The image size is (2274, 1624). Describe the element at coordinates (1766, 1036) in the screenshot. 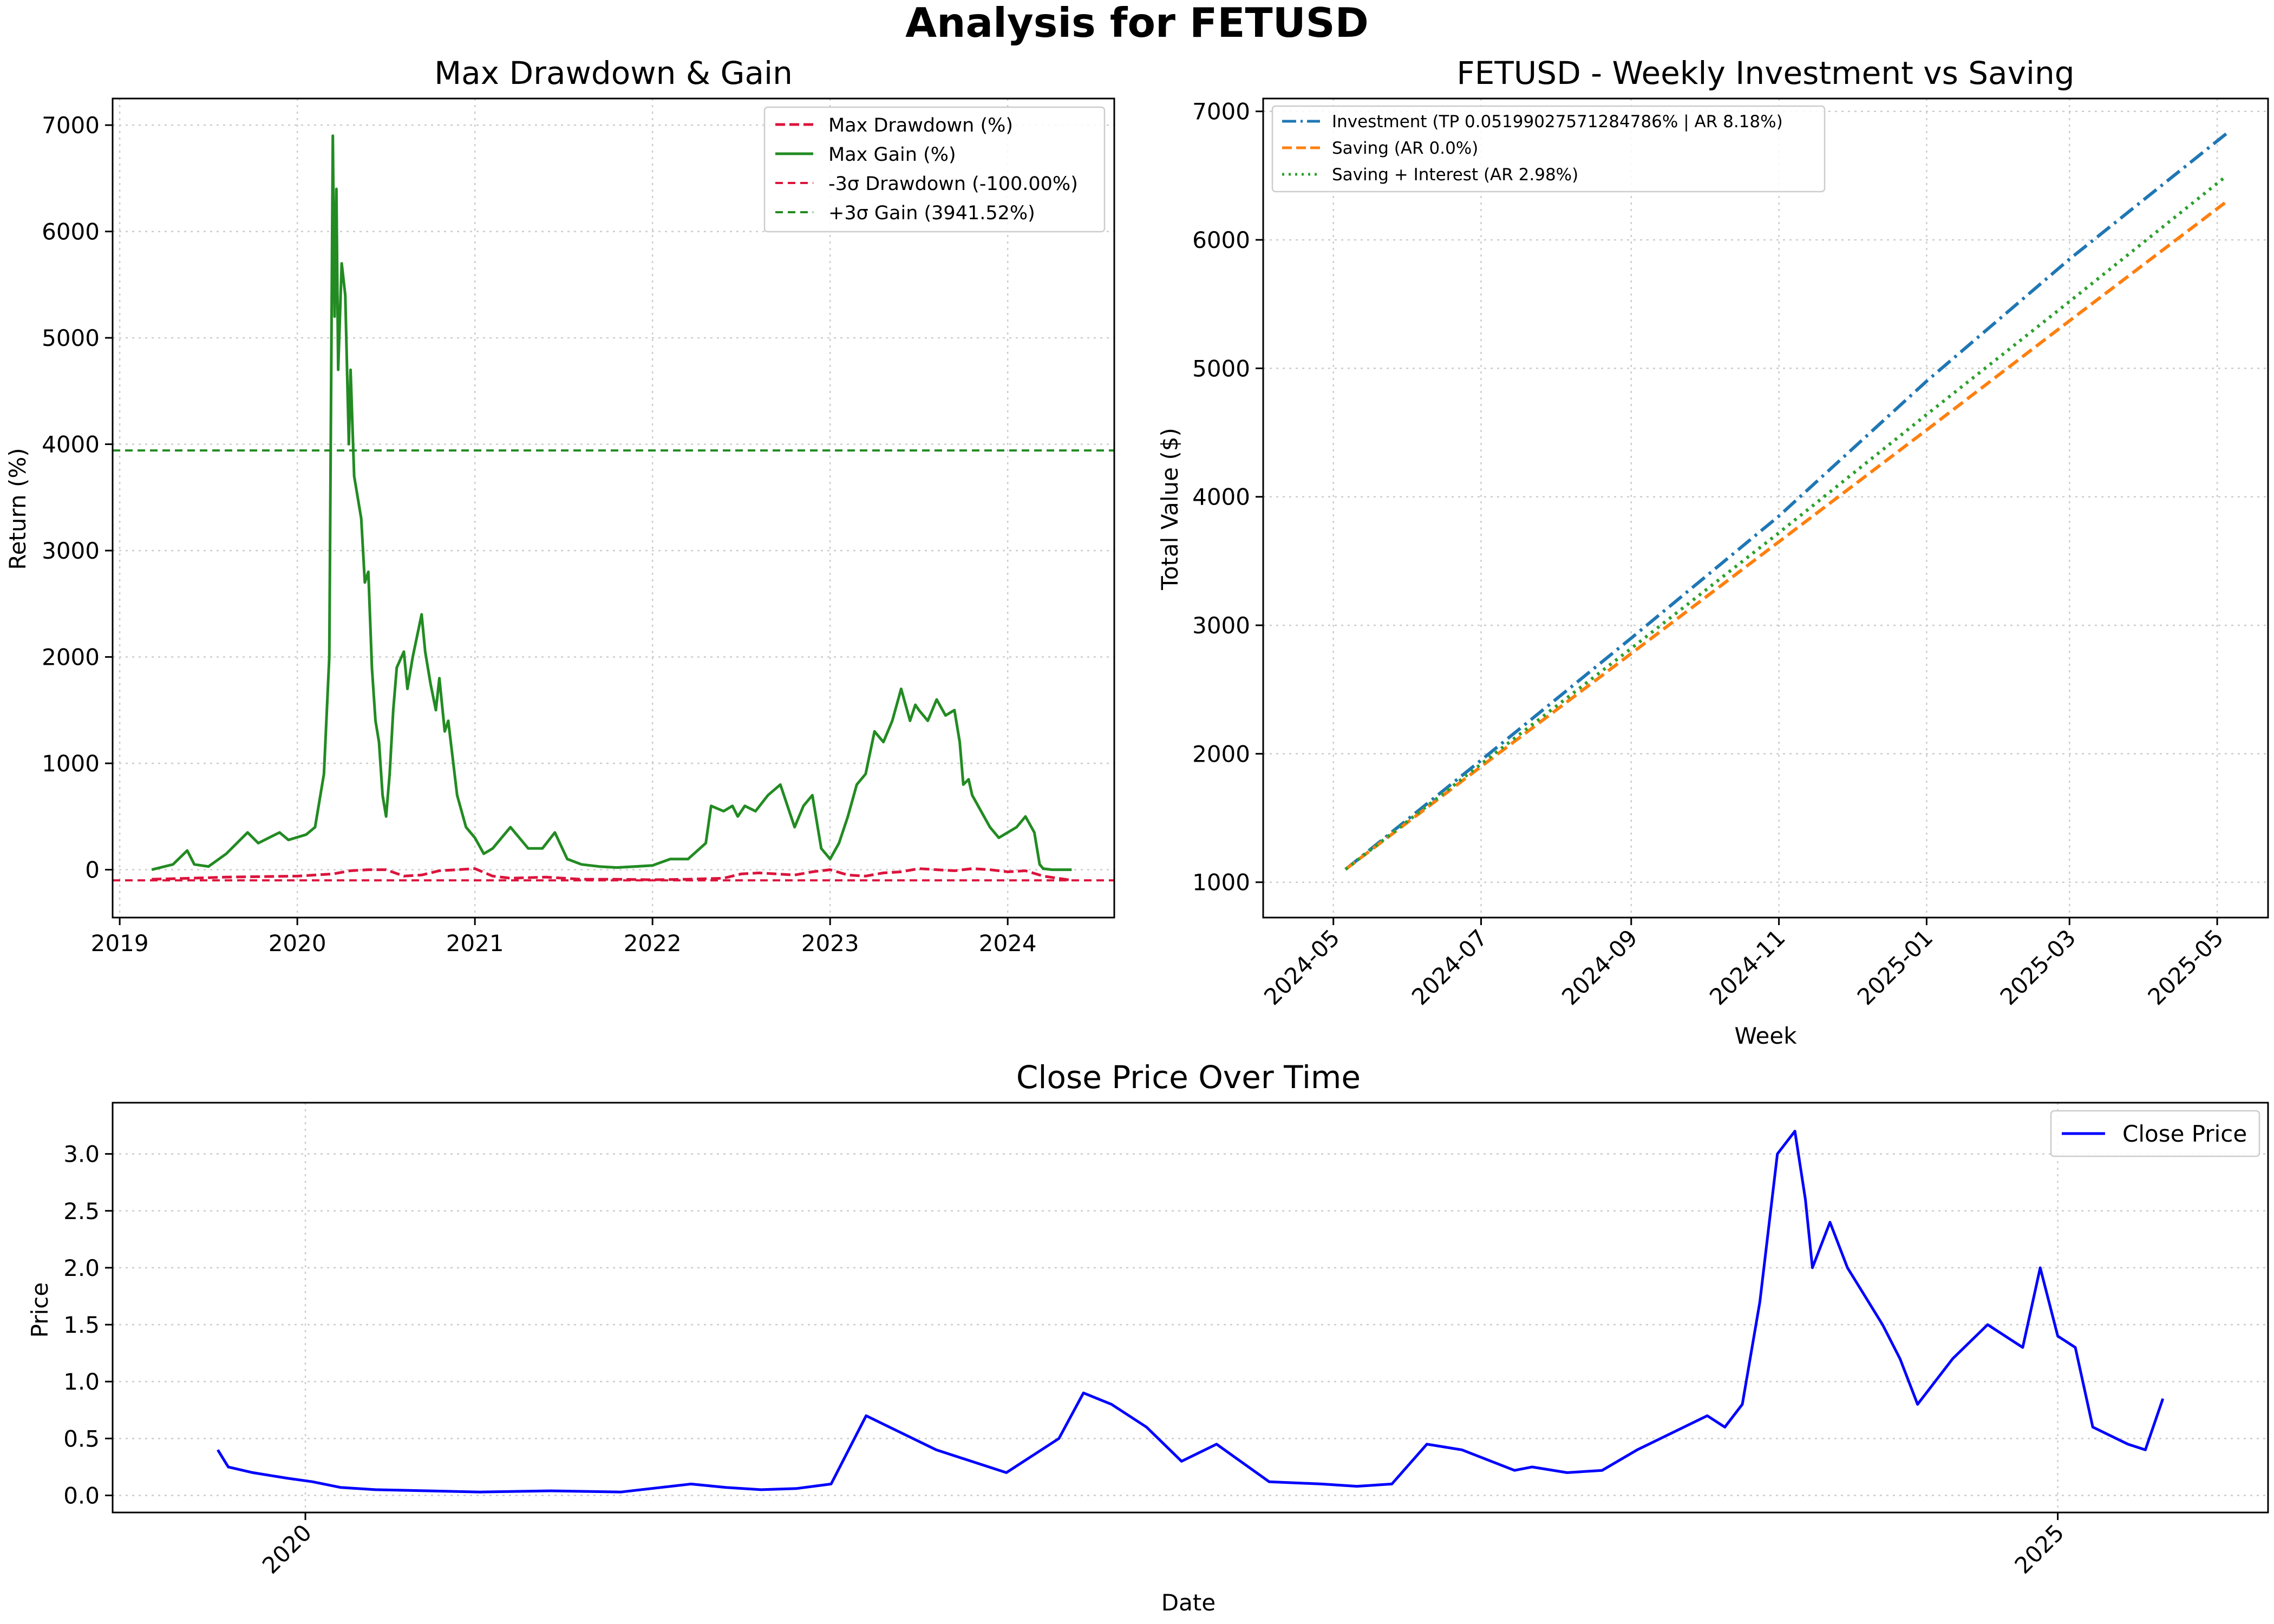

I see `investment-x-label: Week` at that location.